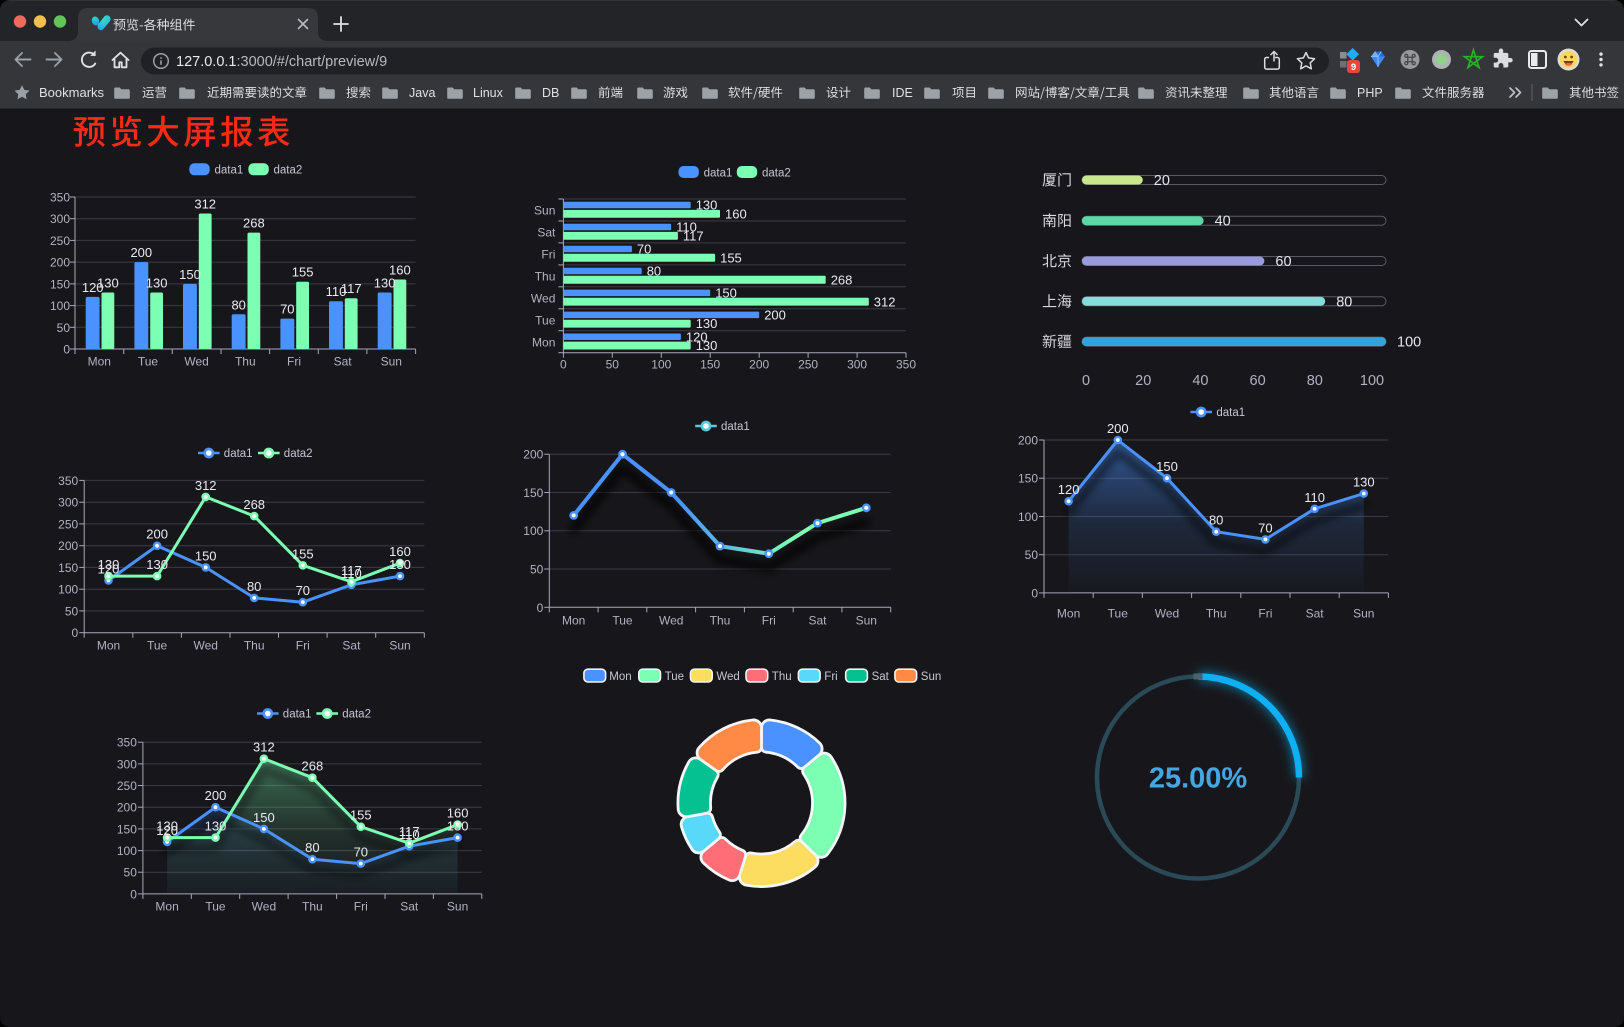  I want to click on svg-text: 60, so click(1283, 262).